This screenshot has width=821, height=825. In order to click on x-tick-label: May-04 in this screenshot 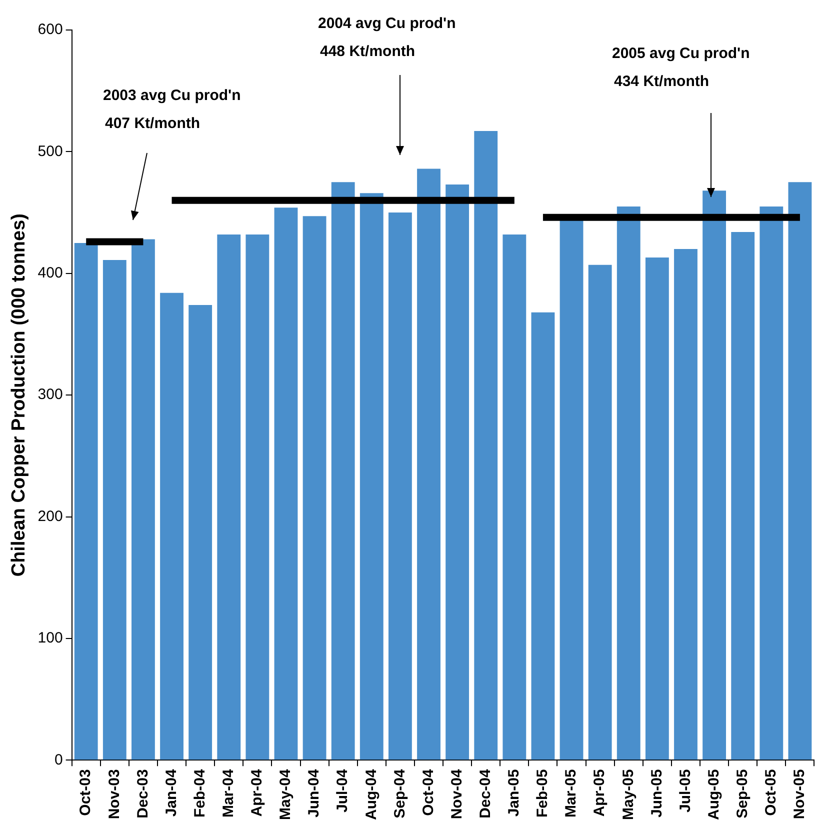, I will do `click(285, 794)`.